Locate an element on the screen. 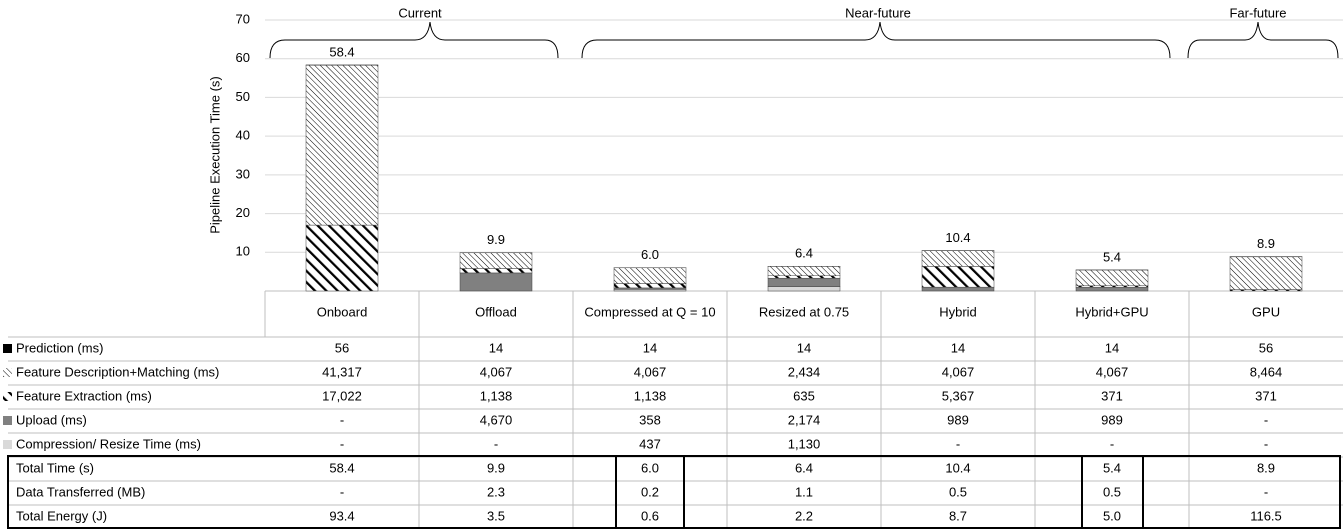 Image resolution: width=1344 pixels, height=529 pixels. table-cell: 6.0 is located at coordinates (650, 467).